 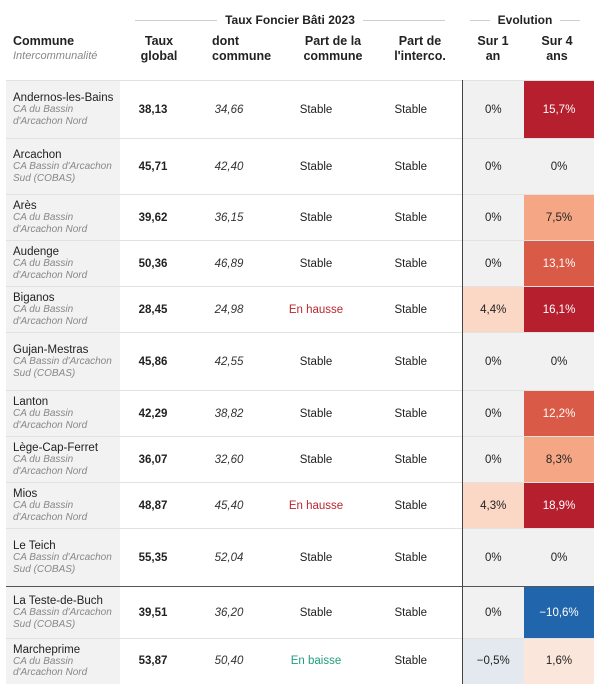 I want to click on evolution-4ans-cell: 16,1%, so click(x=559, y=309).